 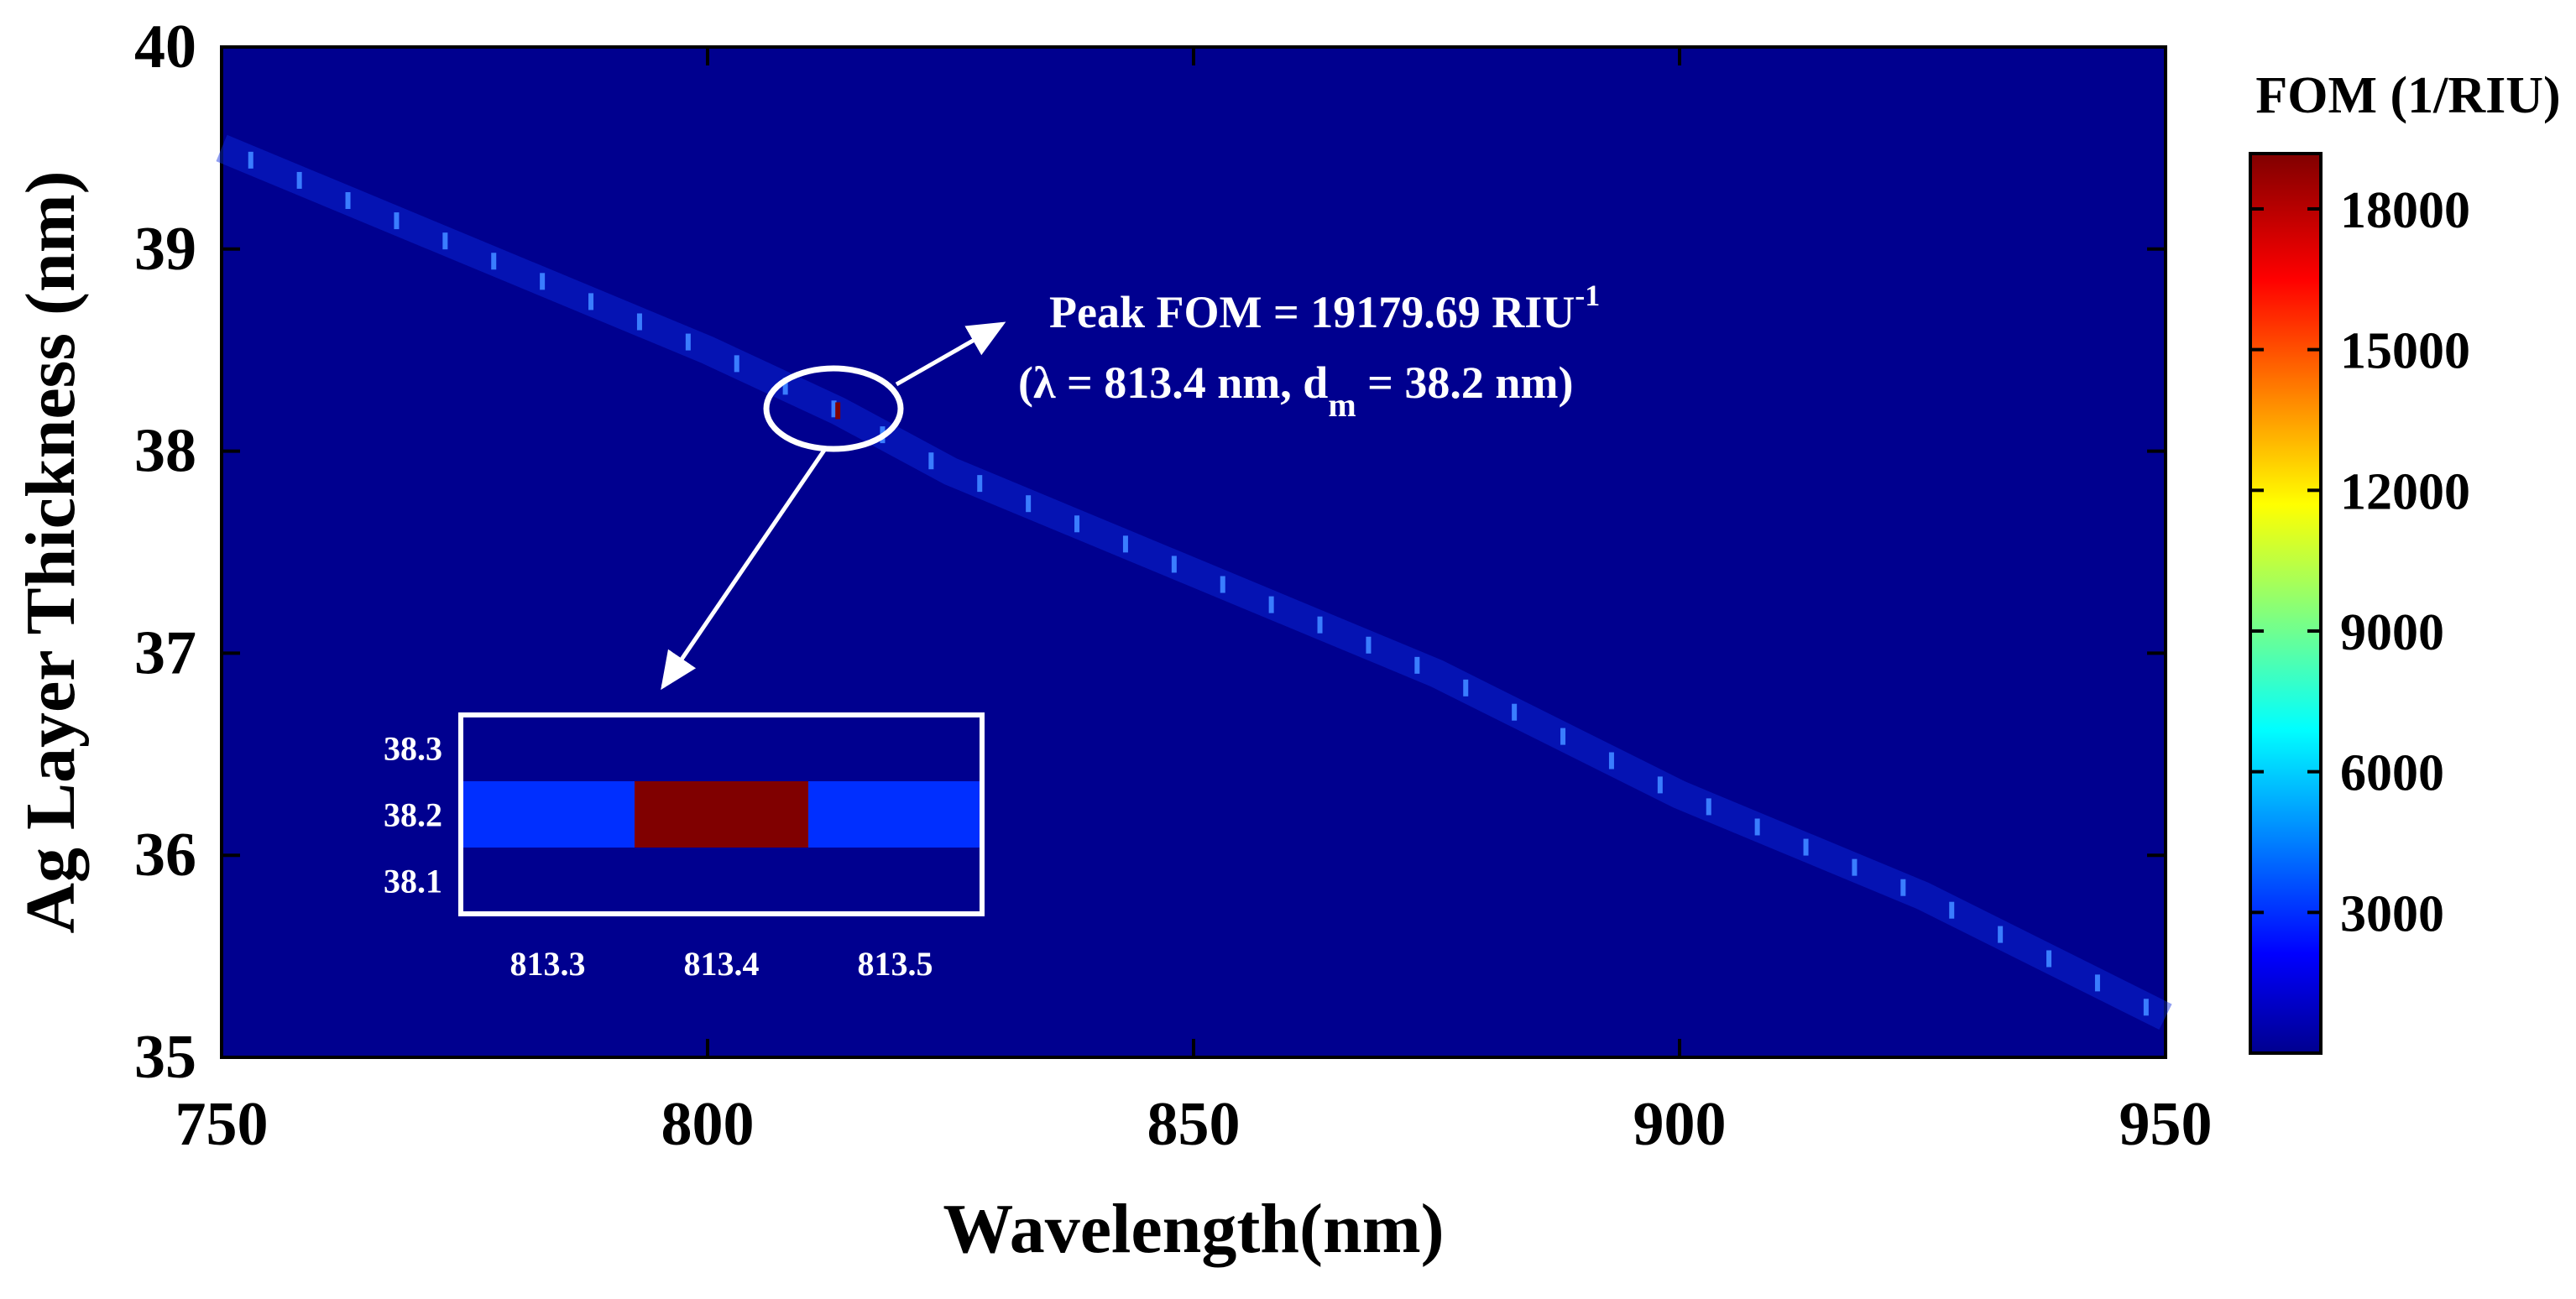 What do you see at coordinates (2166, 1124) in the screenshot?
I see `x-tick-label: 950` at bounding box center [2166, 1124].